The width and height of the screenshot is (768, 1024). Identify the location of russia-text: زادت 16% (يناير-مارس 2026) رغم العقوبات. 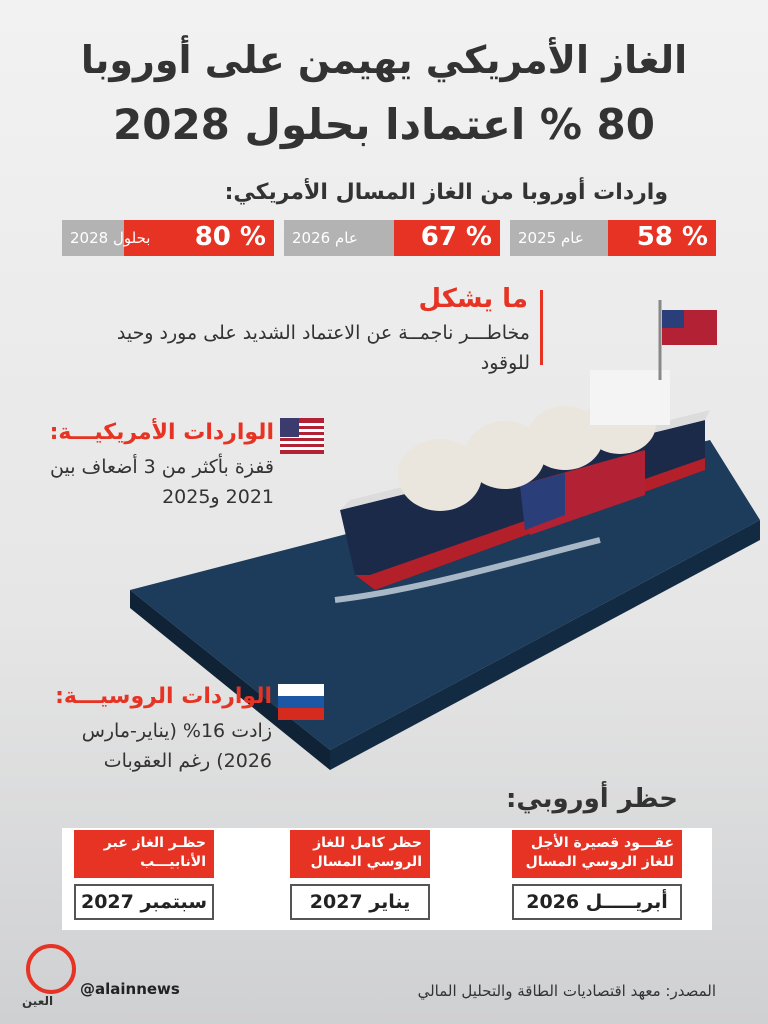
(176, 746).